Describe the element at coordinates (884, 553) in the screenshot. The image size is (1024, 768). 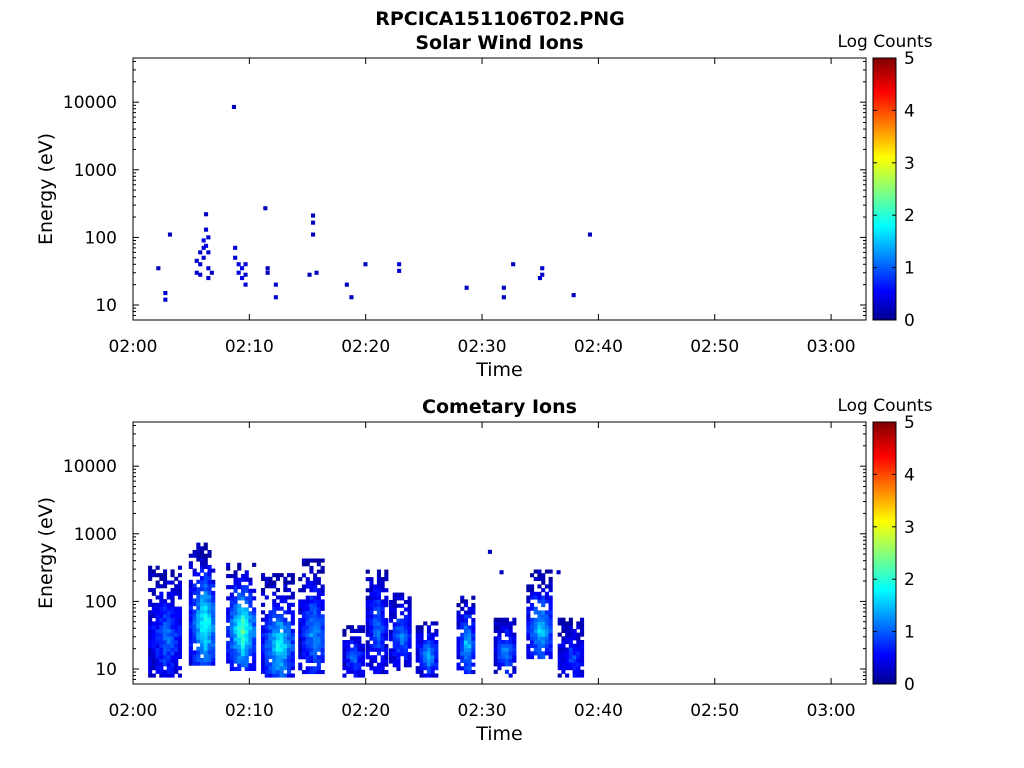
I see `colorbar-gradient` at that location.